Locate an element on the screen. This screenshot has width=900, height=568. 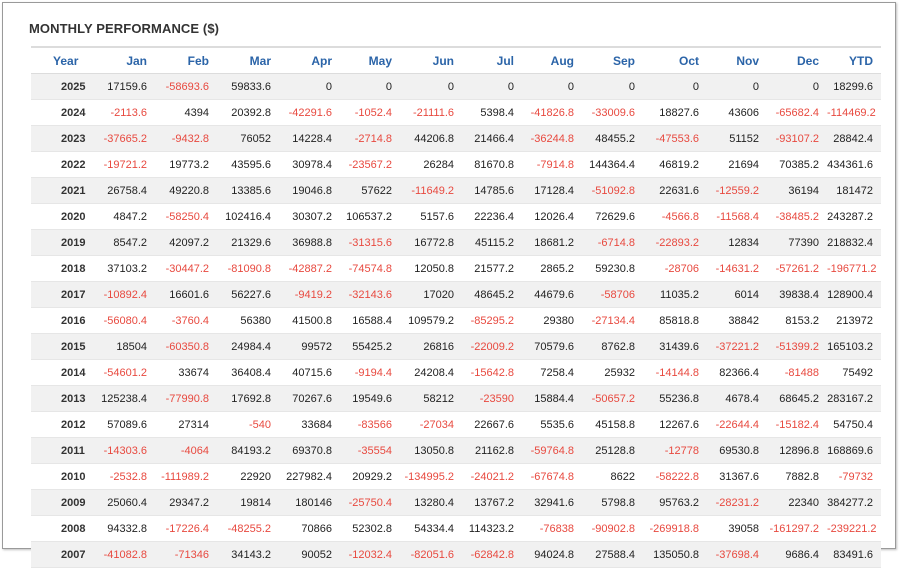
value-cell-jun: 13050.8 is located at coordinates (431, 450).